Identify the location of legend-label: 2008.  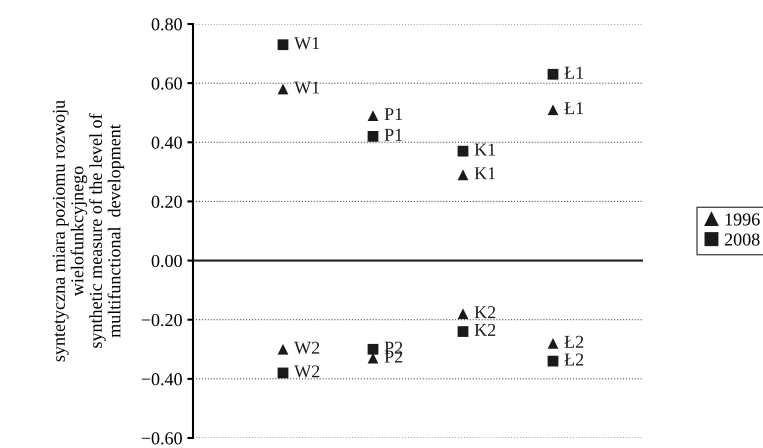
(742, 239).